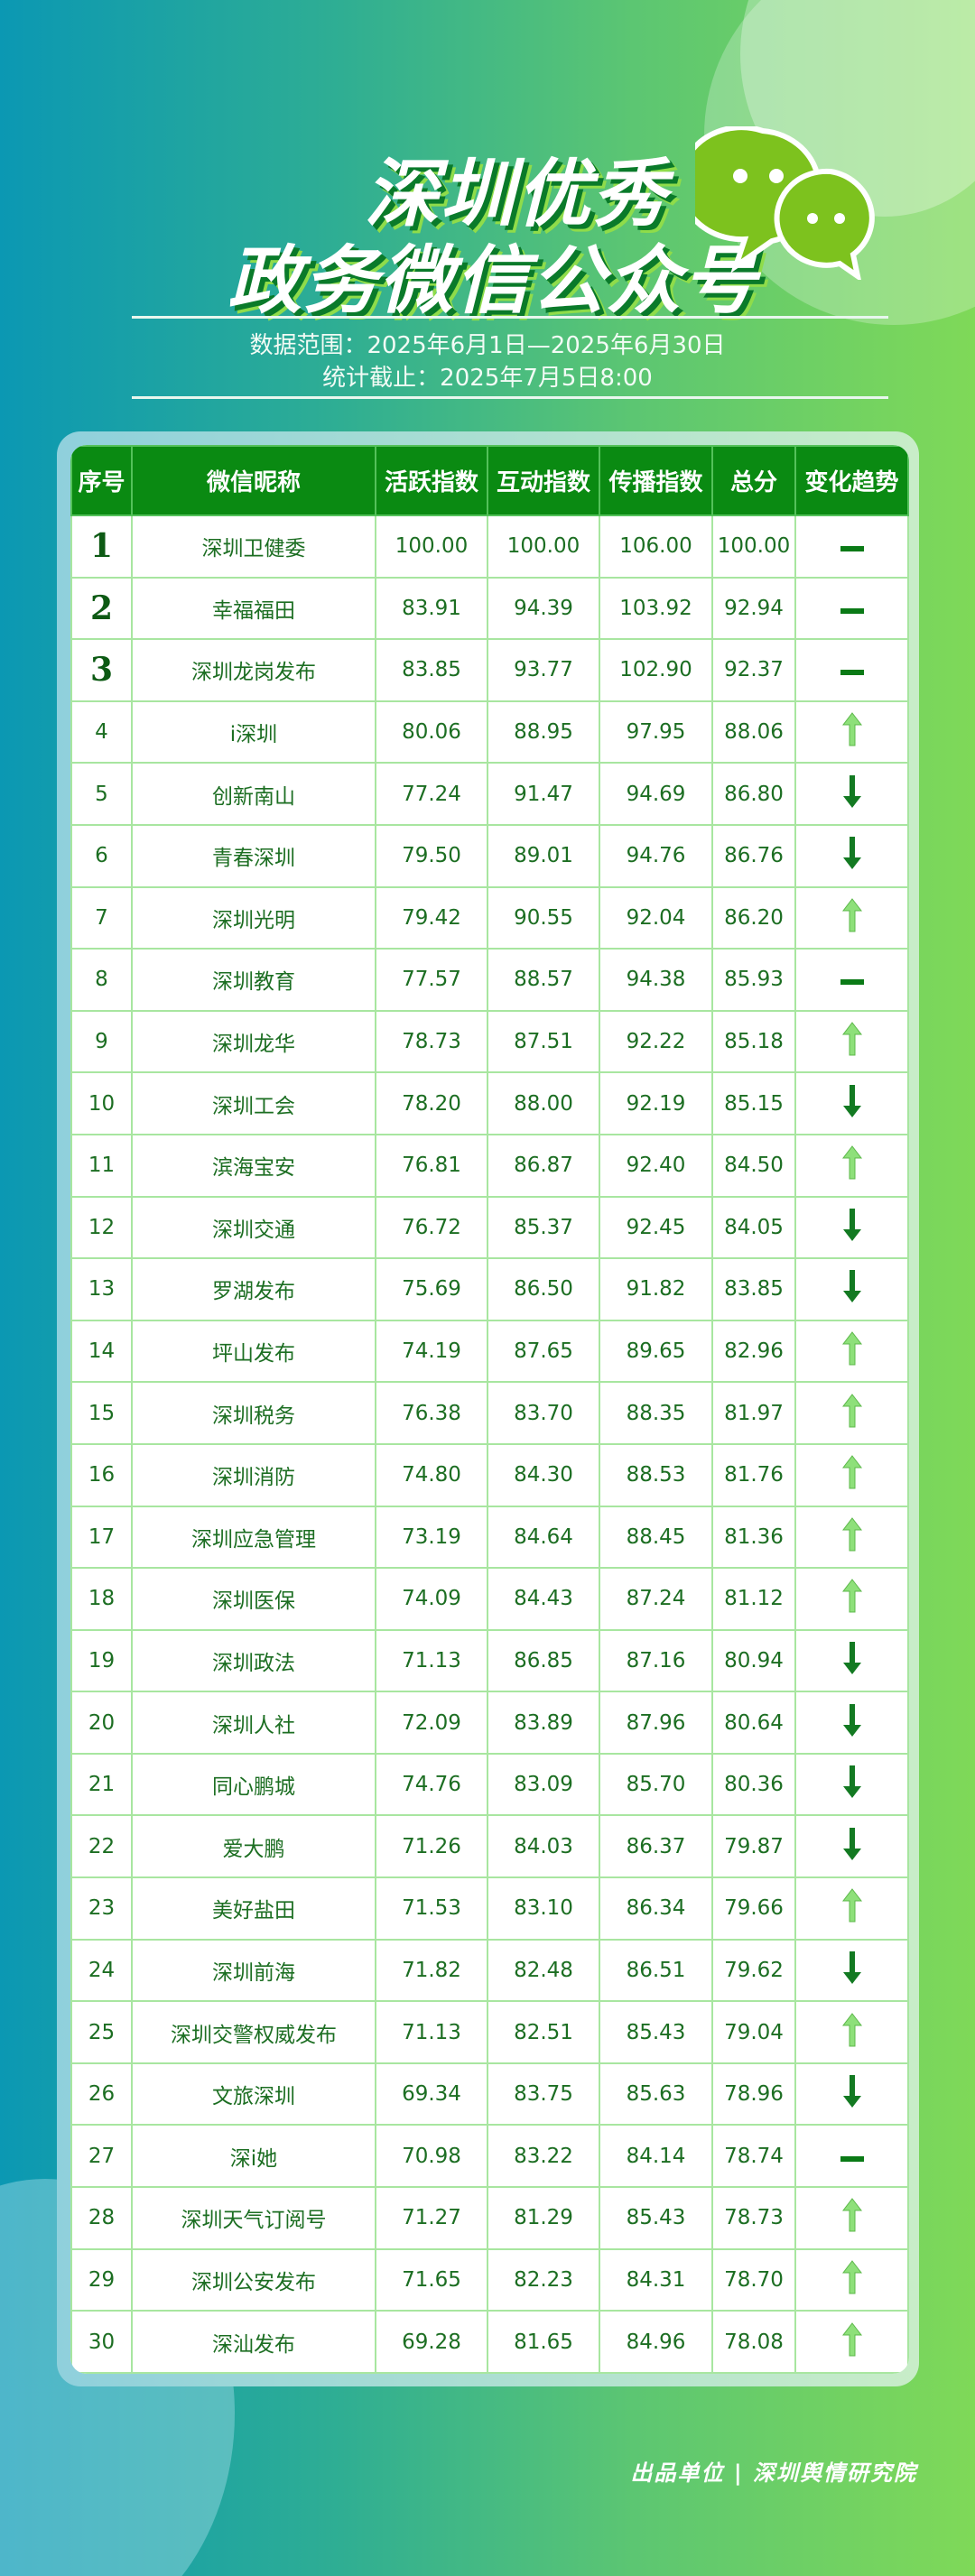 Image resolution: width=975 pixels, height=2576 pixels. What do you see at coordinates (656, 2157) in the screenshot?
I see `cell-spread-index: 84.14` at bounding box center [656, 2157].